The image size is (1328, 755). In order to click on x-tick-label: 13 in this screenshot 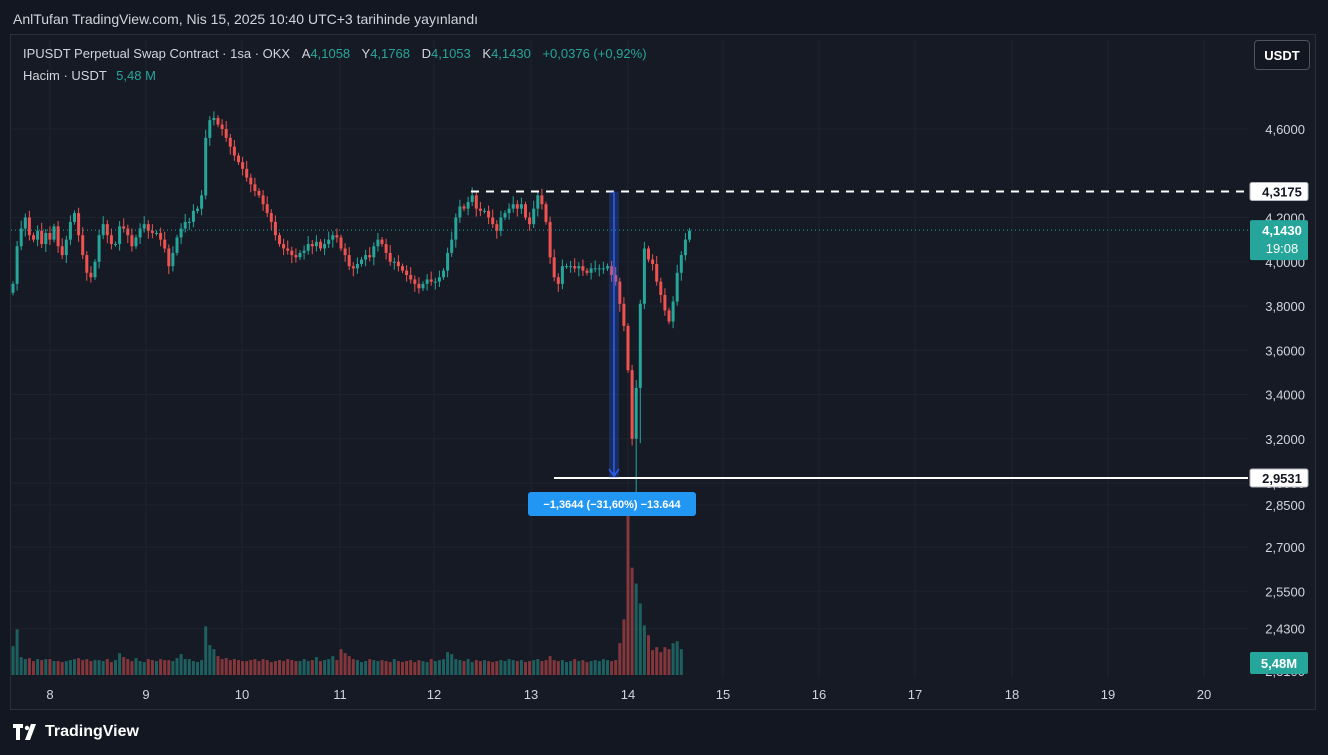, I will do `click(531, 694)`.